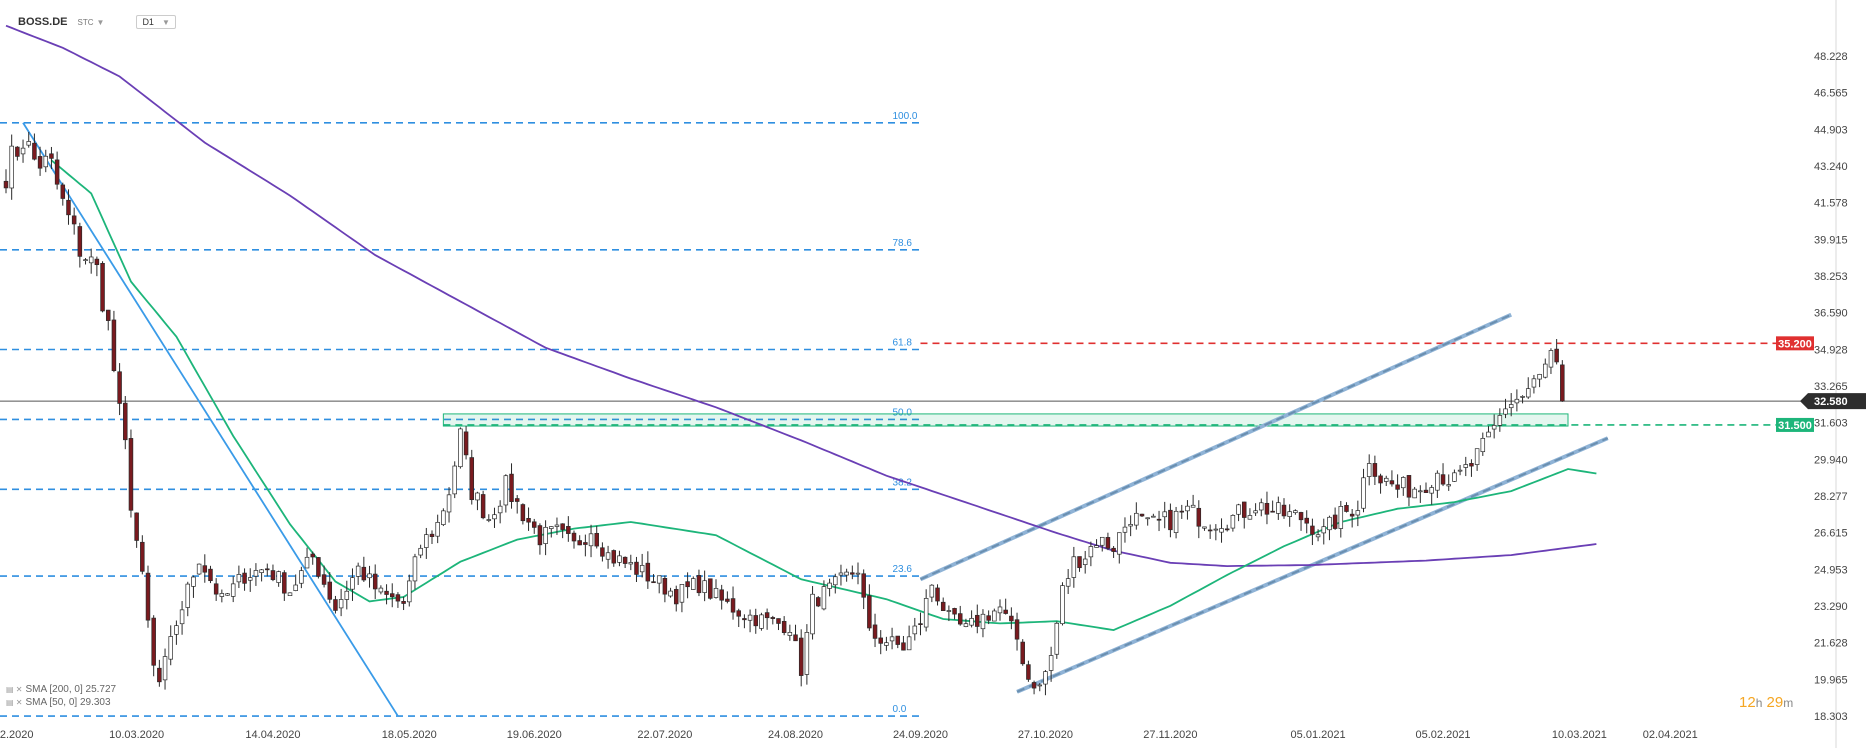  I want to click on y-tick-label: 34.928, so click(1831, 350).